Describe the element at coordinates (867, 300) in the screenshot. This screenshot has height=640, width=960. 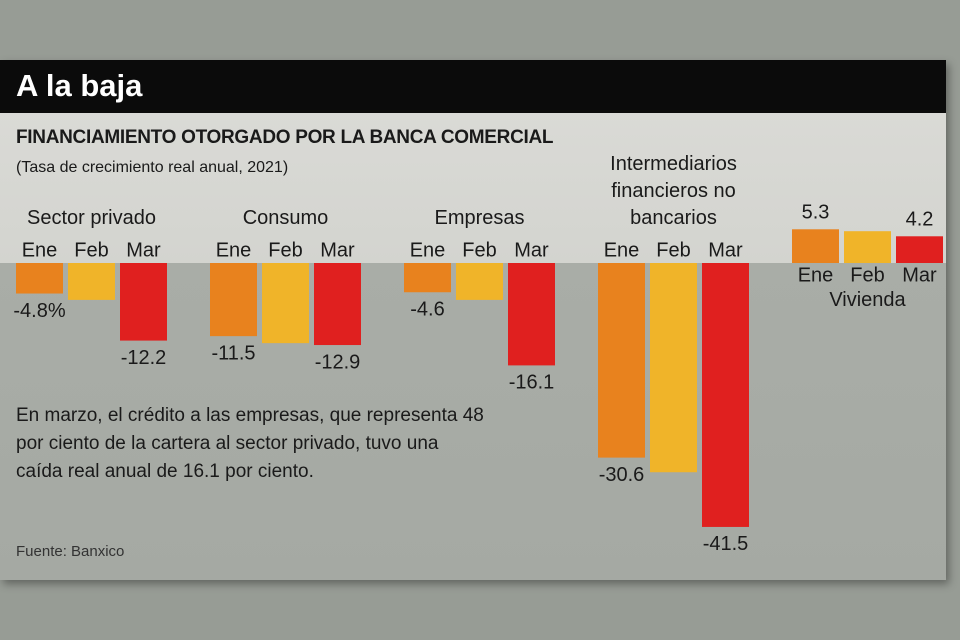
I see `group-title: Vivienda` at that location.